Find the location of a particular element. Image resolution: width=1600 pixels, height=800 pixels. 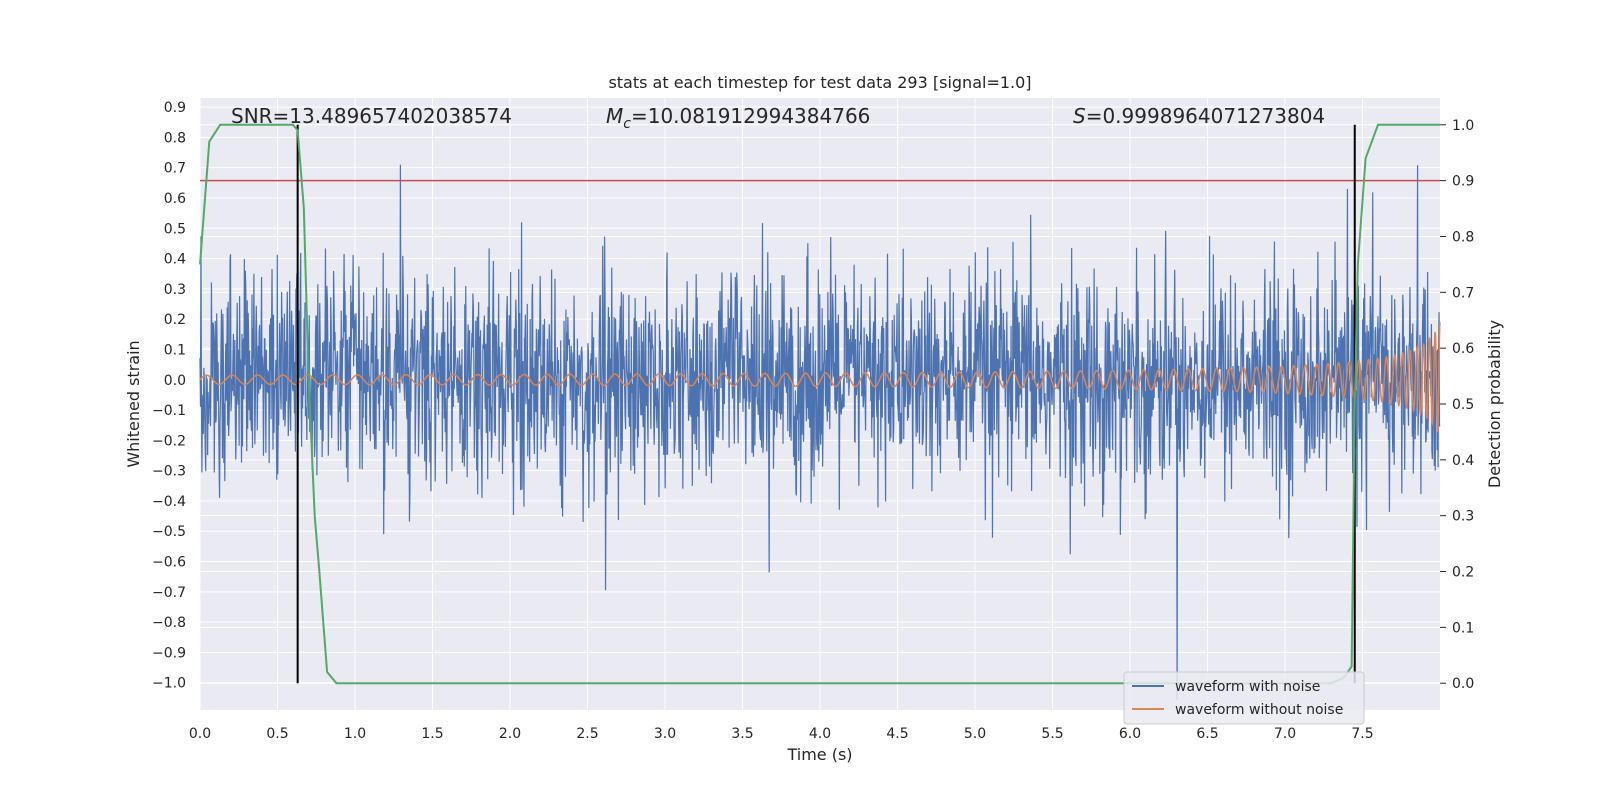

x-tick-label: 3.0 is located at coordinates (665, 734).